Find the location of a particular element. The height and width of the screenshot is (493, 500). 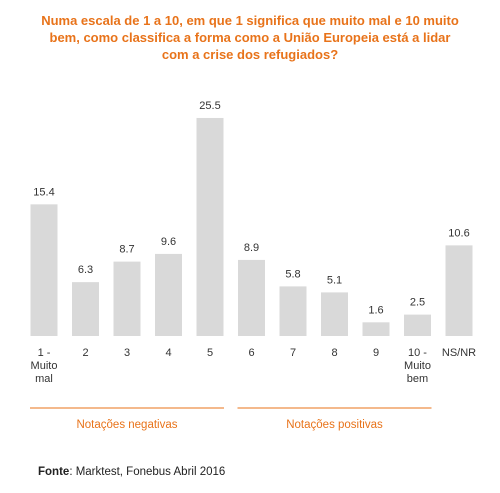

category-label: mal is located at coordinates (44, 379).